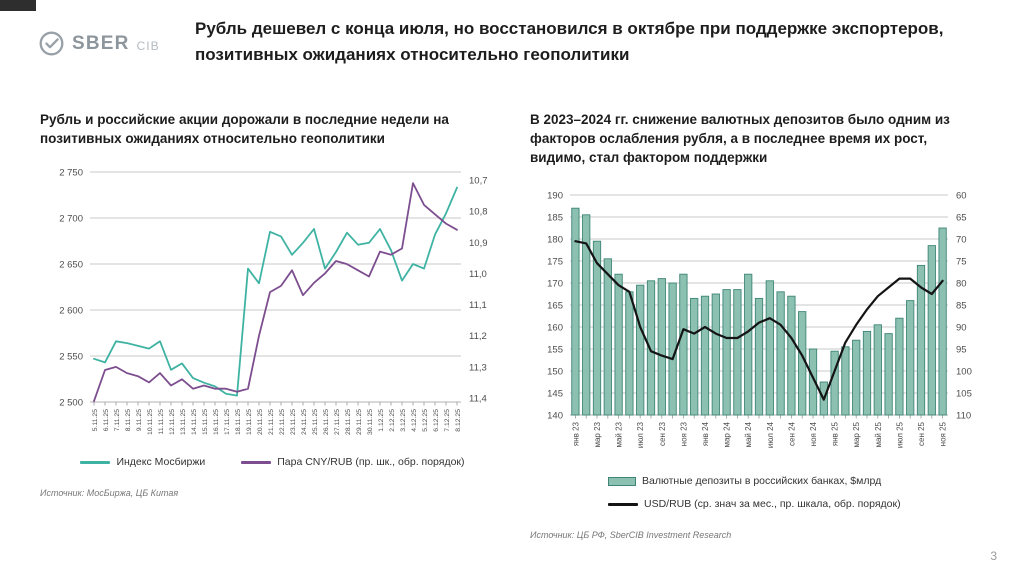  What do you see at coordinates (964, 394) in the screenshot?
I see `svg-text: 105` at bounding box center [964, 394].